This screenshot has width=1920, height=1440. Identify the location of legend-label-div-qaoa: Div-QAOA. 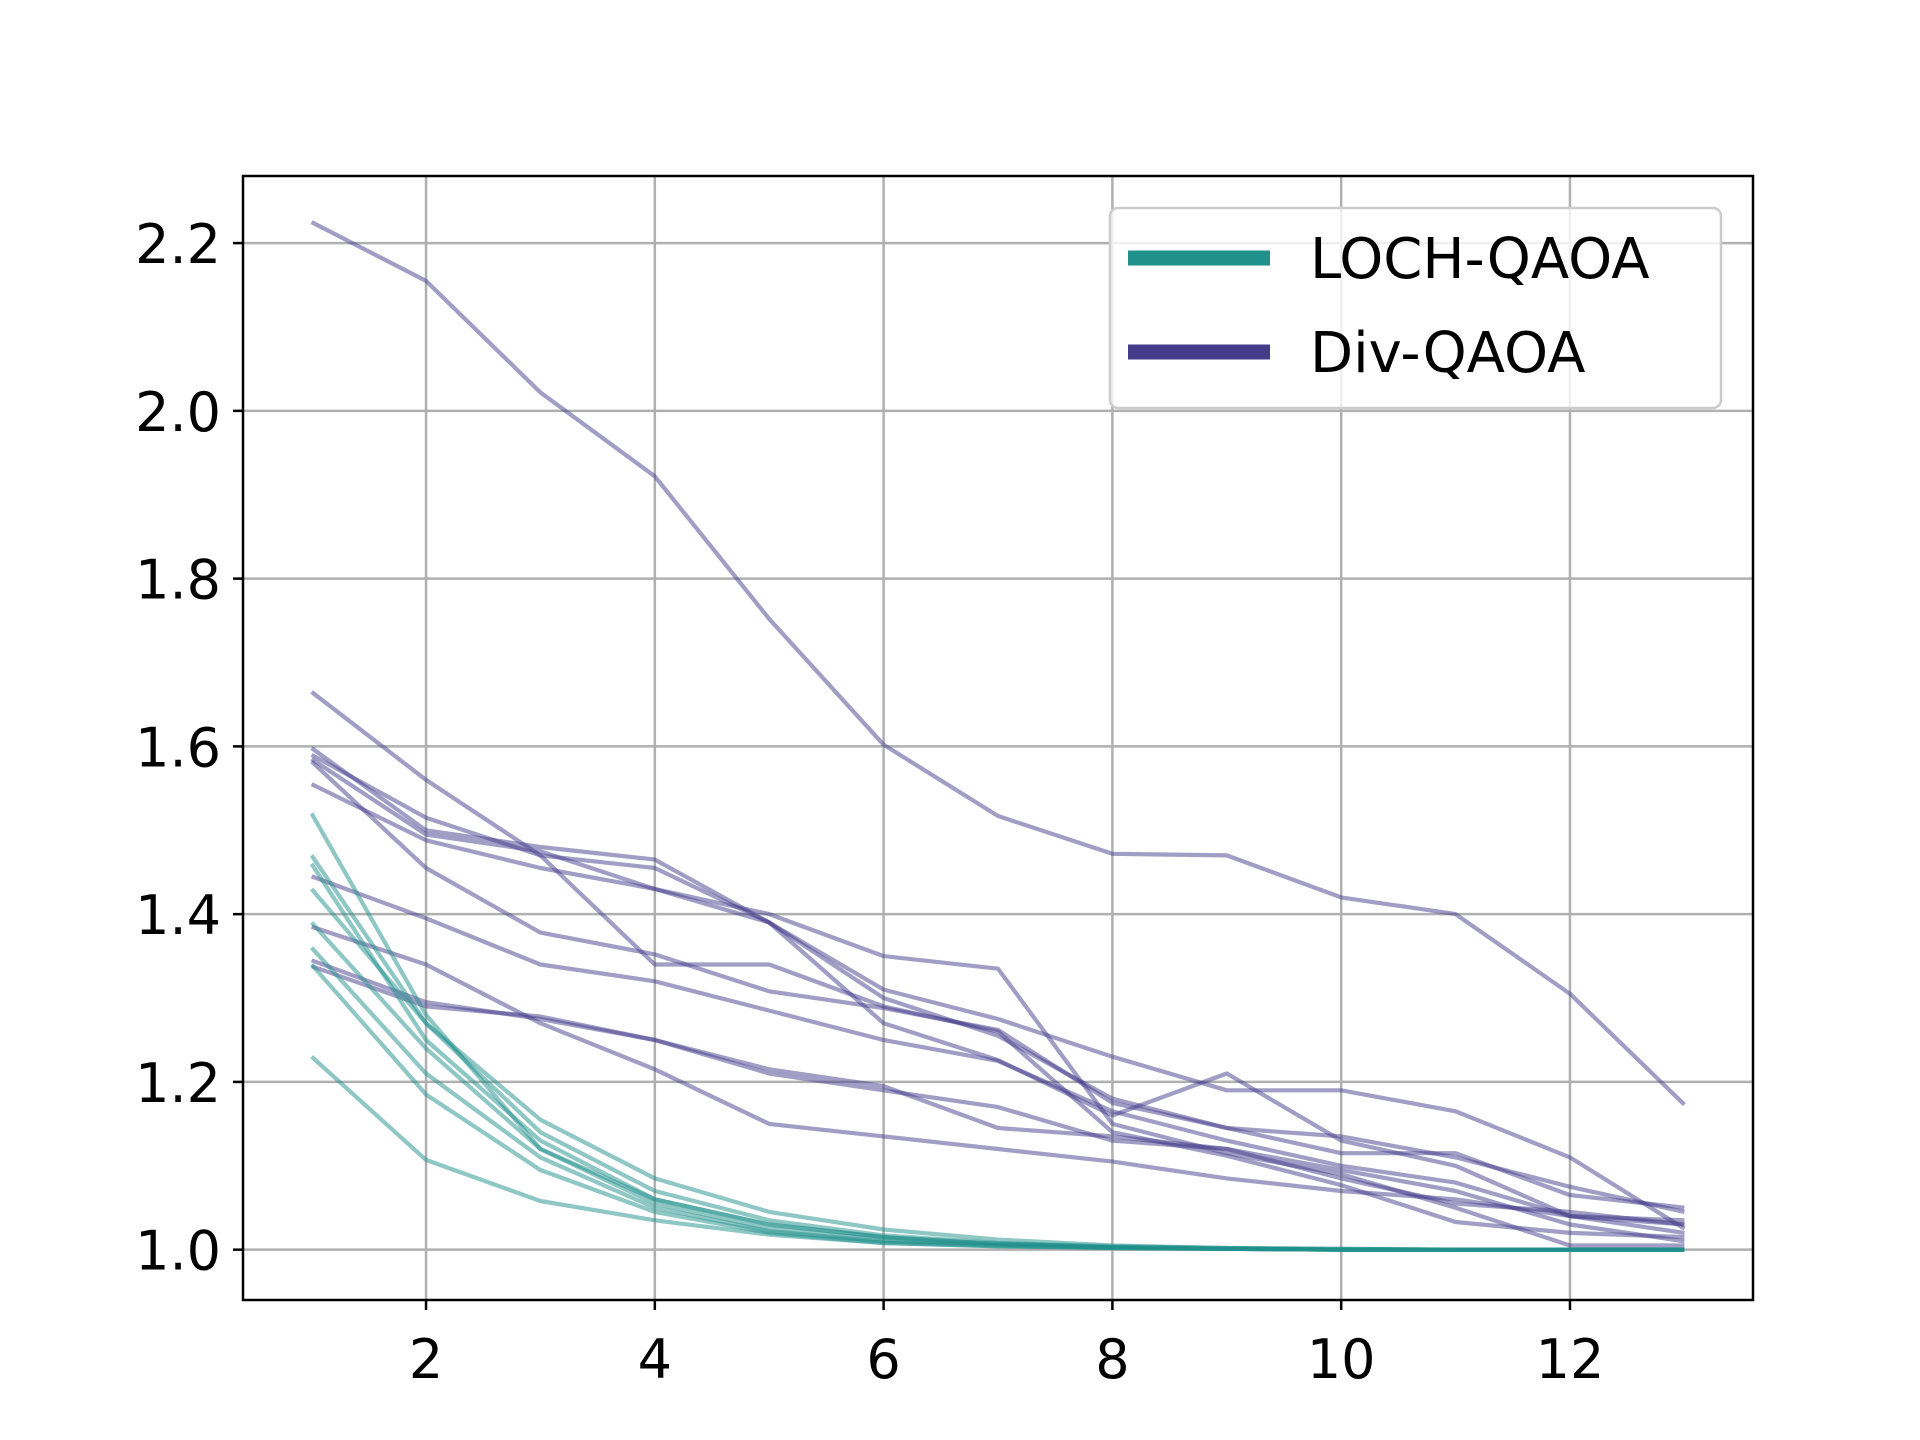
(1447, 353).